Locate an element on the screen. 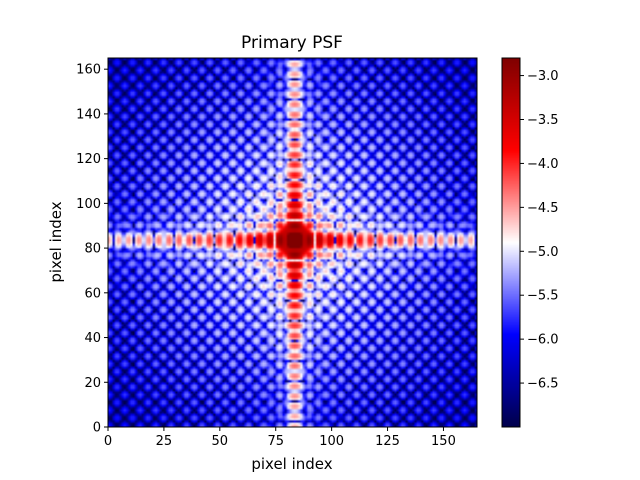  y-tick-label: 120 is located at coordinates (88, 159).